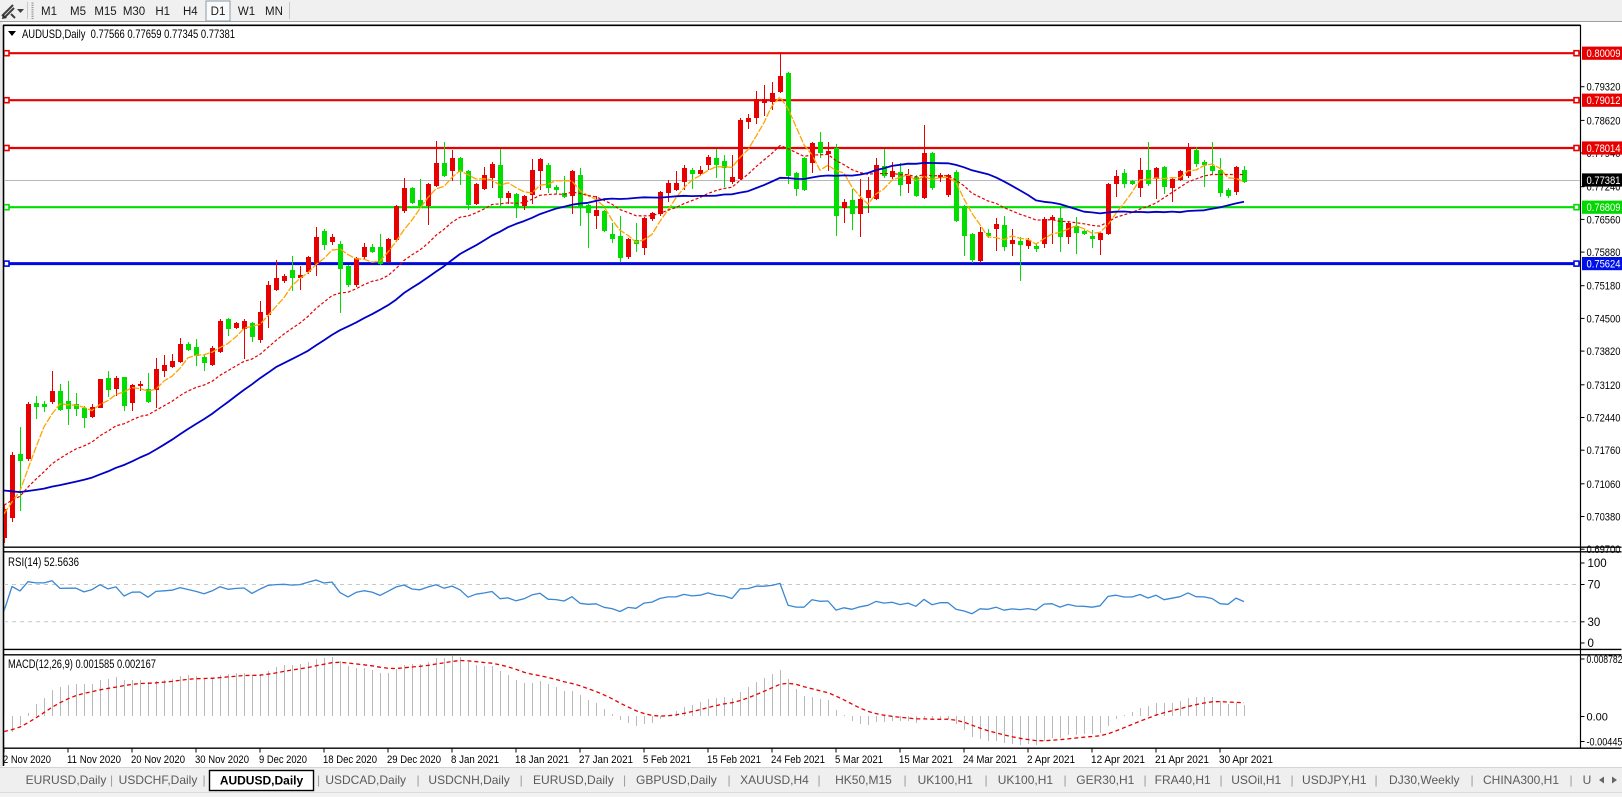 The width and height of the screenshot is (1622, 797). What do you see at coordinates (1604, 220) in the screenshot?
I see `svg-text: 0.76560` at bounding box center [1604, 220].